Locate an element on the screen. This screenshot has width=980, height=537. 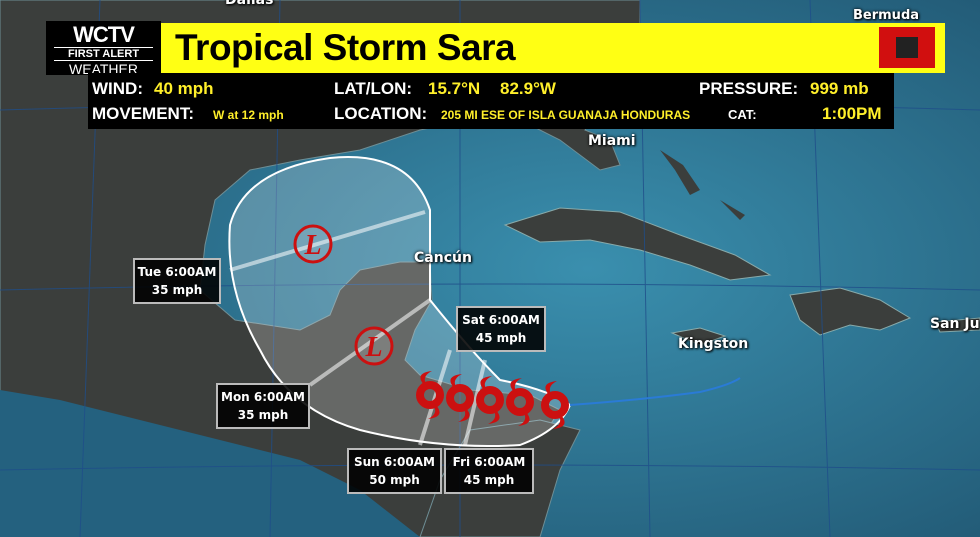
location-value: 205 MI ESE OF ISLA GUANAJA HONDURAS is located at coordinates (566, 115).